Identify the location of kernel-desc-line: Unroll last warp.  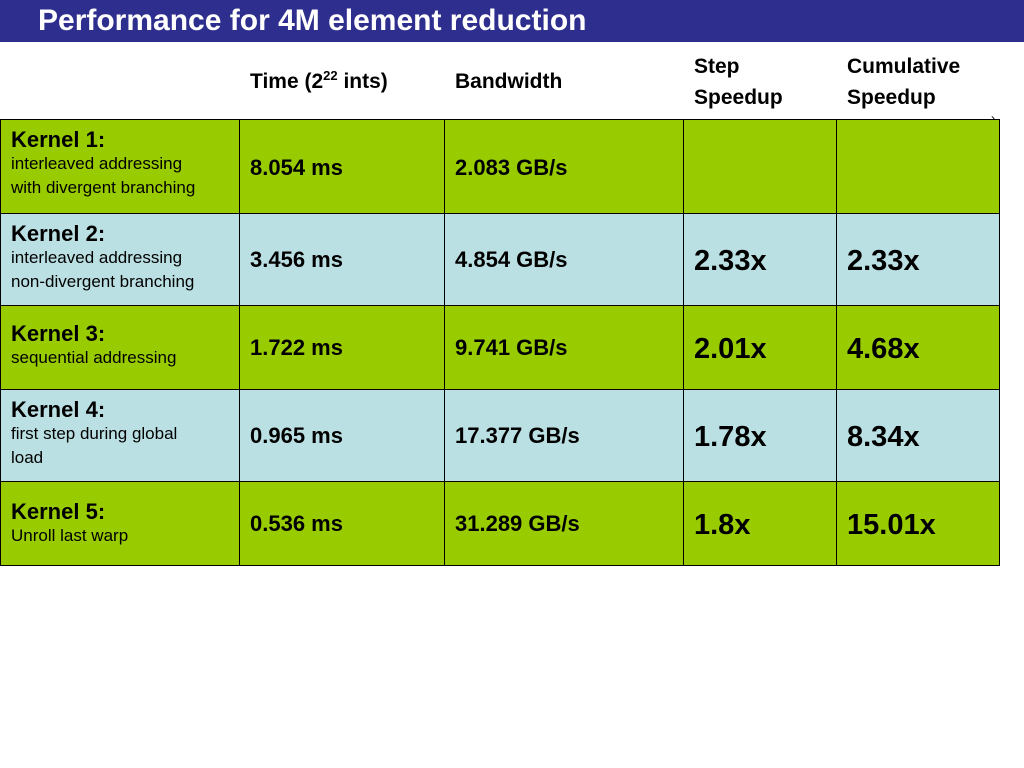
(70, 535).